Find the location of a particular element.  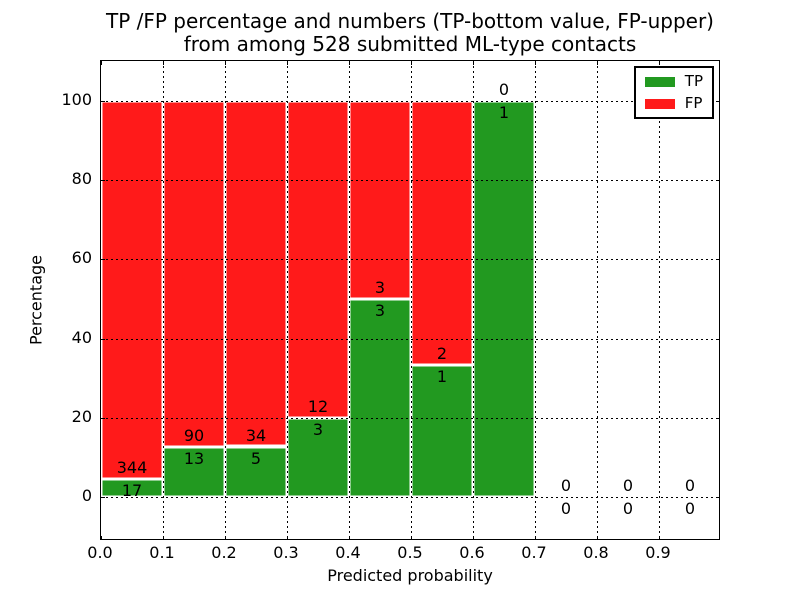

x-axis-label: Predicted probability is located at coordinates (410, 575).